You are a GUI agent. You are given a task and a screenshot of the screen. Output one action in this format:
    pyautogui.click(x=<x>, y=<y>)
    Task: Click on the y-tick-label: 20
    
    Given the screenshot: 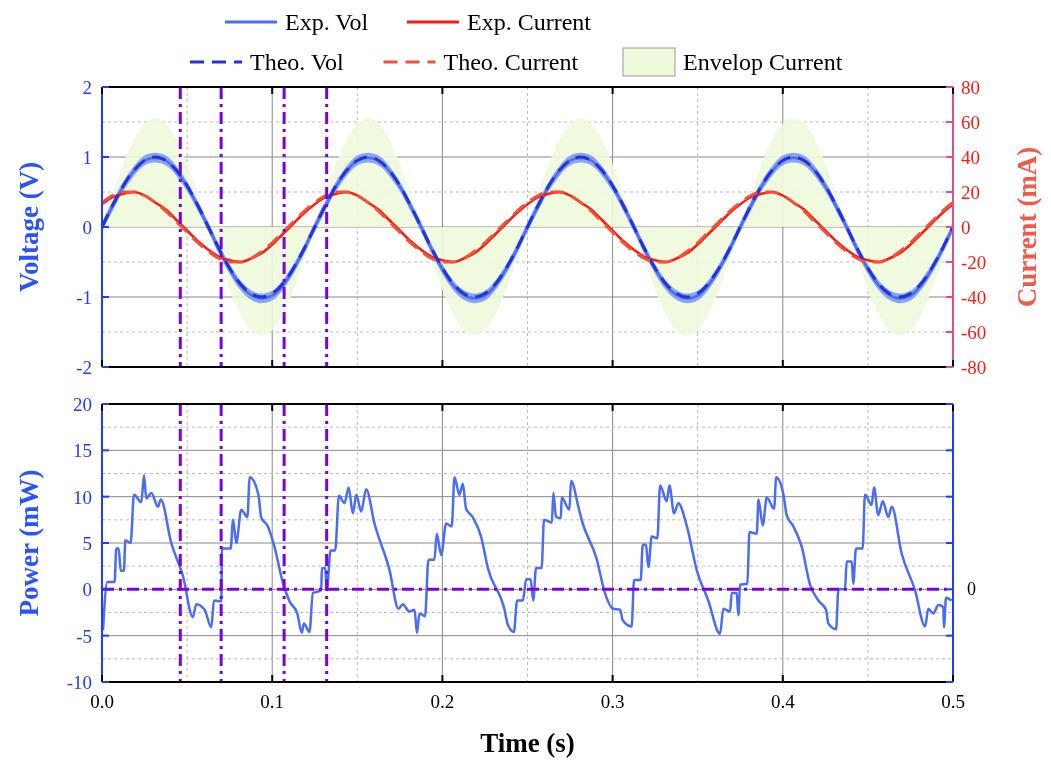 What is the action you would take?
    pyautogui.click(x=82, y=404)
    